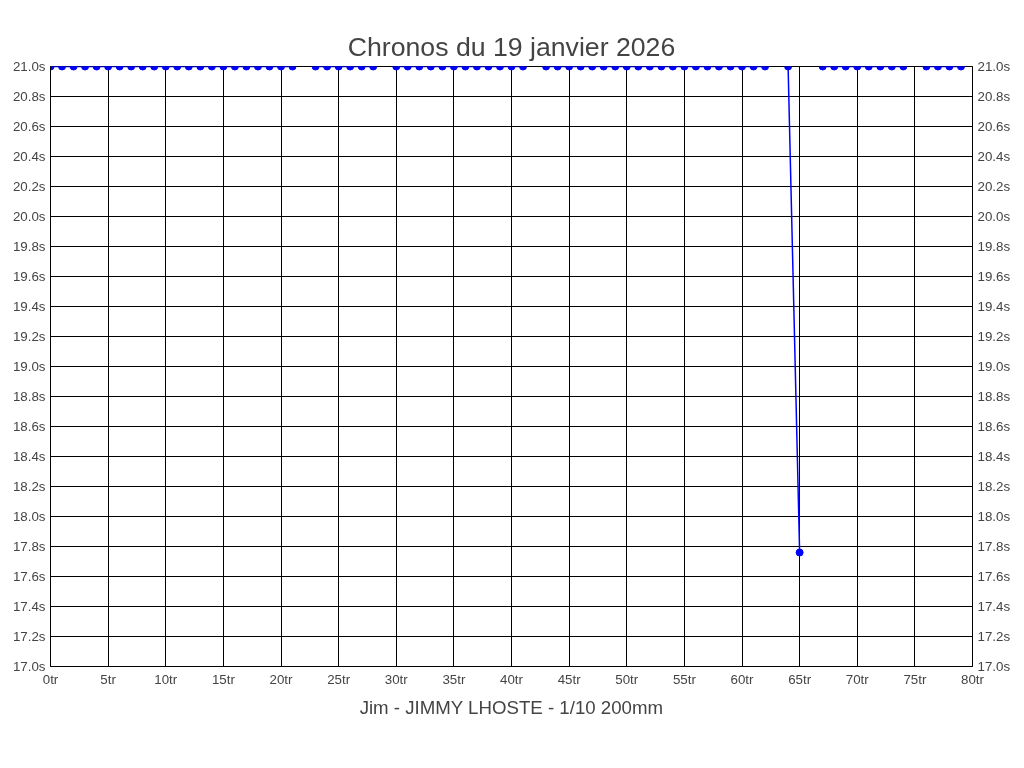 The image size is (1024, 768). I want to click on y2-tick-label: 17.2s, so click(994, 636).